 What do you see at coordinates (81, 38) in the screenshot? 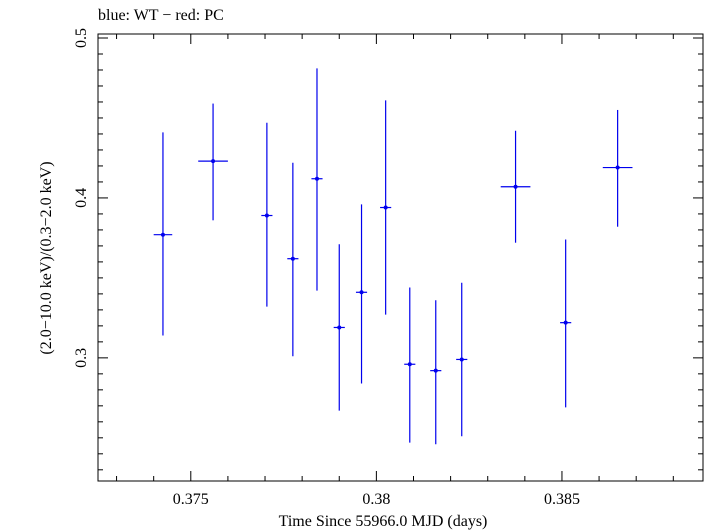
I see `y-tick-label: 0.5` at bounding box center [81, 38].